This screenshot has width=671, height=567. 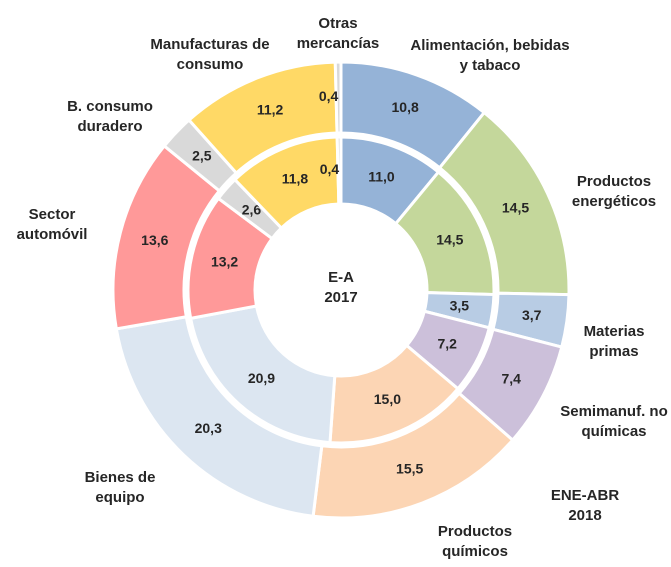 What do you see at coordinates (585, 505) in the screenshot?
I see `series-label: ENE-ABR 2018` at bounding box center [585, 505].